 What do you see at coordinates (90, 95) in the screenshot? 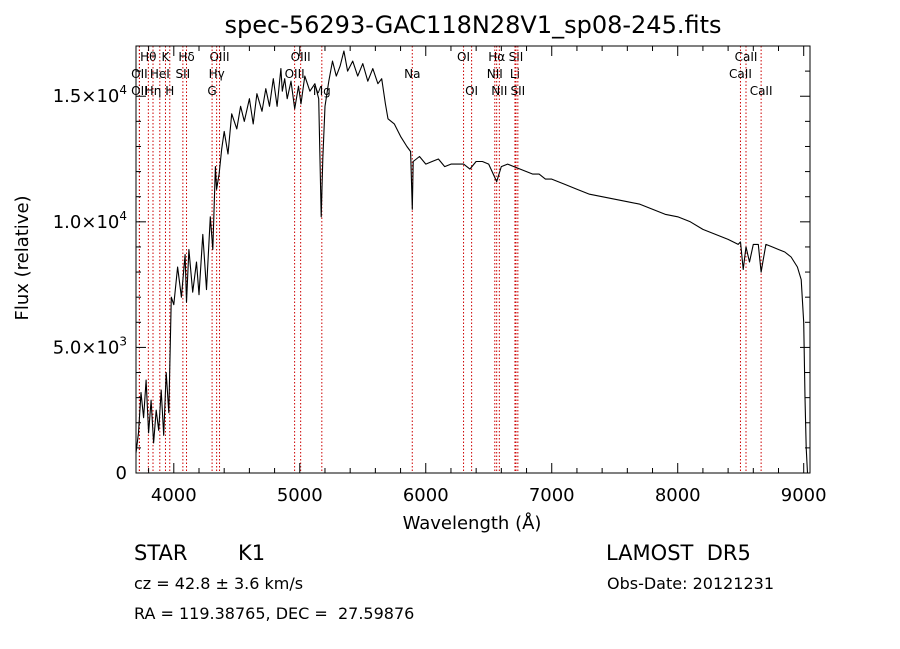
I see `y-tick-label: 1.5×10⁴` at bounding box center [90, 95].